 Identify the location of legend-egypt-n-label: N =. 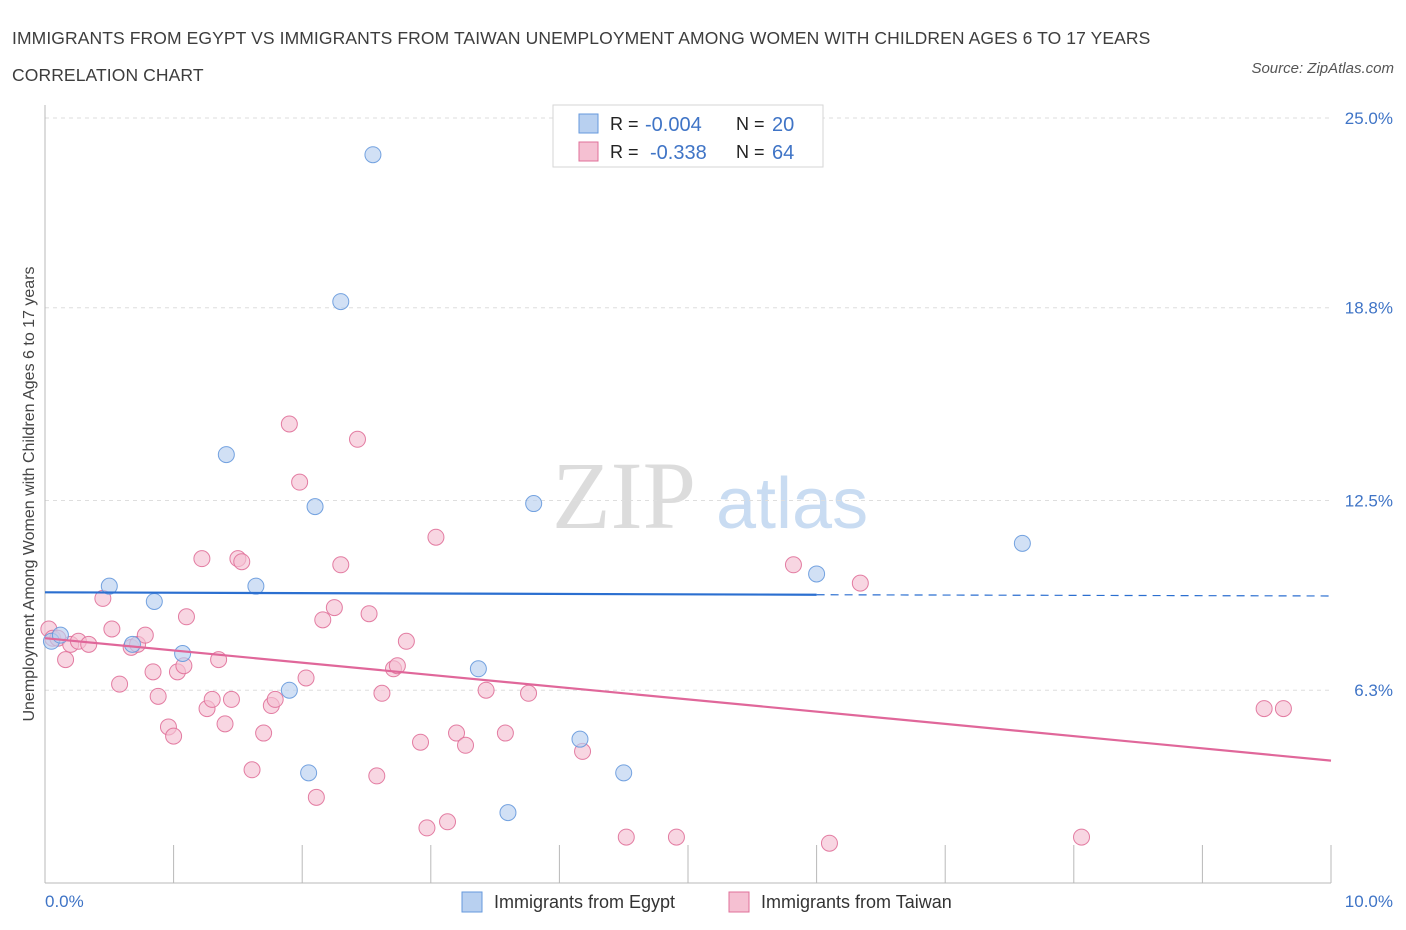
(750, 124).